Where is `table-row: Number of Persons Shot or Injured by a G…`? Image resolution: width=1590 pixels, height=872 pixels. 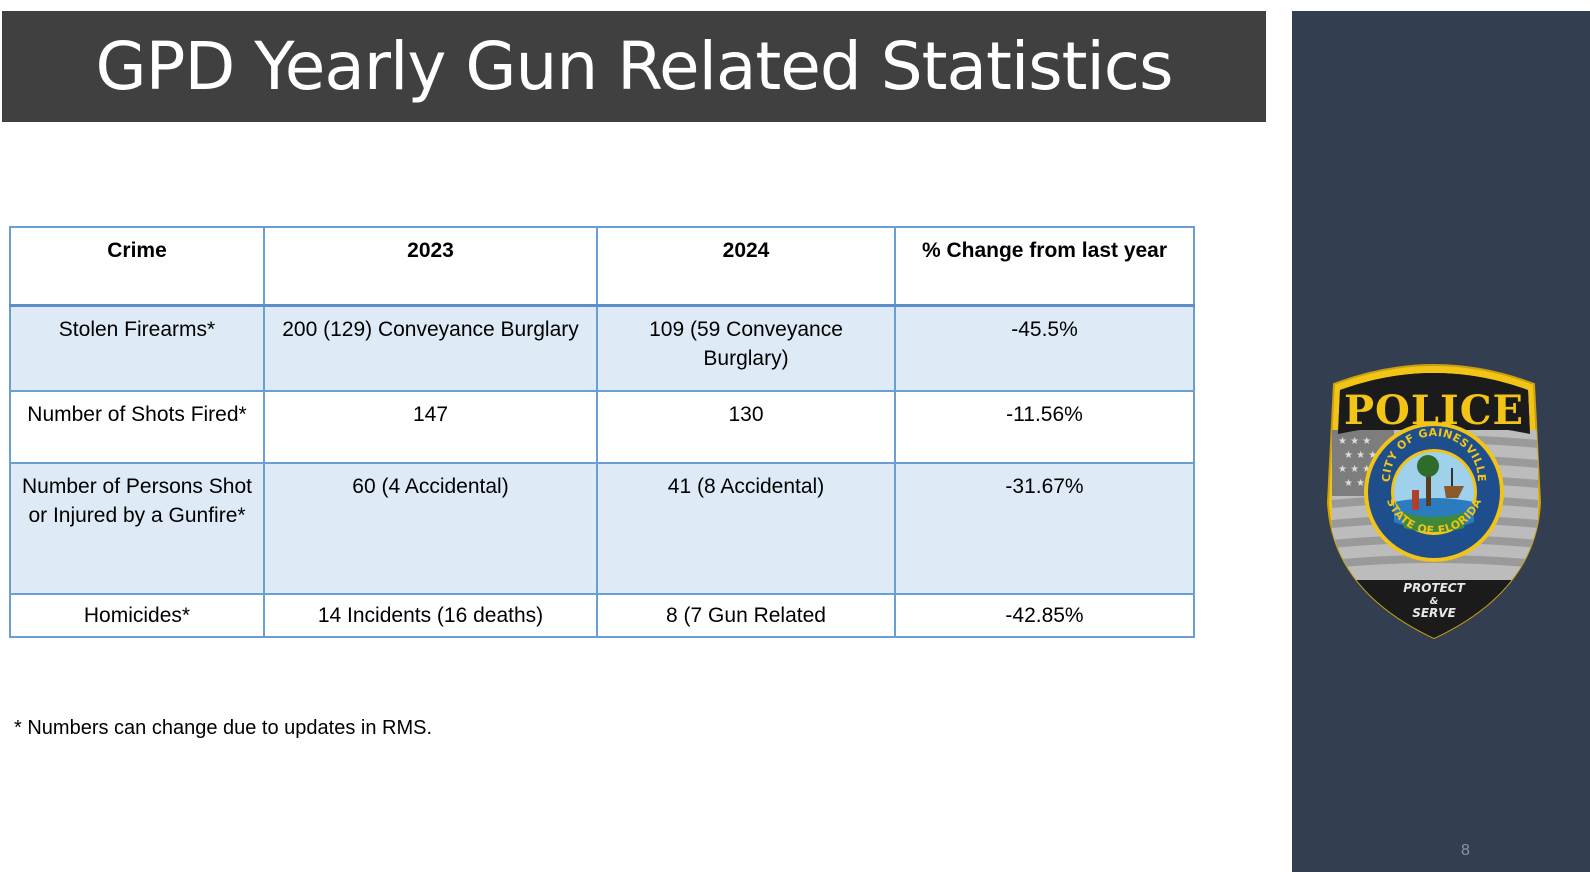 table-row: Number of Persons Shot or Injured by a G… is located at coordinates (602, 528).